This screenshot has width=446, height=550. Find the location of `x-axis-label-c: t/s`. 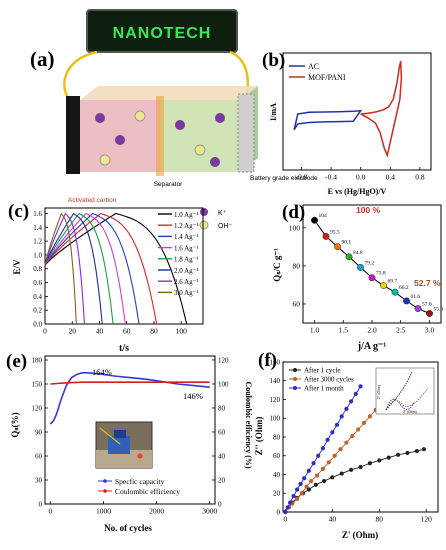

x-axis-label-c: t/s is located at coordinates (124, 348).